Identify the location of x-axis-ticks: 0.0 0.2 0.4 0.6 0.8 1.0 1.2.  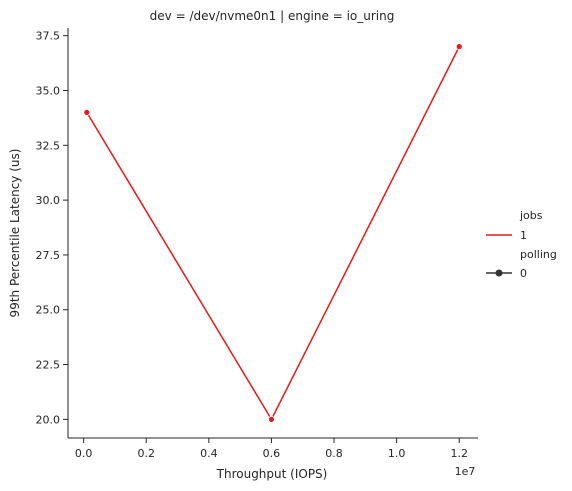
(271, 449).